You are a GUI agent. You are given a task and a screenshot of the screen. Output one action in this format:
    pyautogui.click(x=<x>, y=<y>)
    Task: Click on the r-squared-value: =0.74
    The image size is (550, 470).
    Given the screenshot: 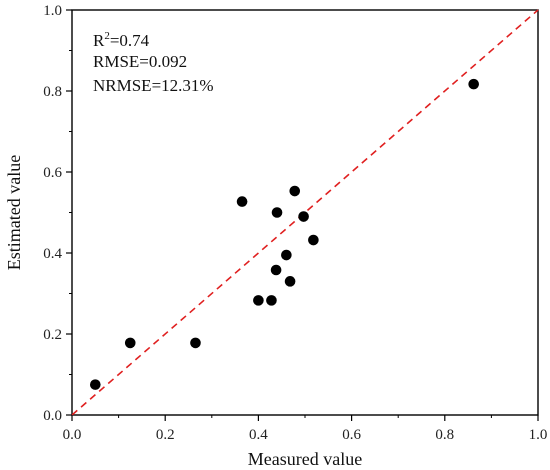 What is the action you would take?
    pyautogui.click(x=130, y=40)
    